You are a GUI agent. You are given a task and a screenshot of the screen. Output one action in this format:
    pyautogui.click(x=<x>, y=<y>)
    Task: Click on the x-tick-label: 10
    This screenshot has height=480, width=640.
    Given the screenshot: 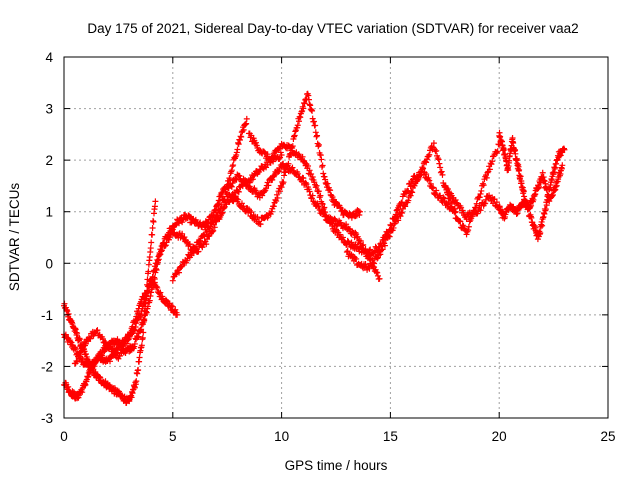 What is the action you would take?
    pyautogui.click(x=281, y=436)
    